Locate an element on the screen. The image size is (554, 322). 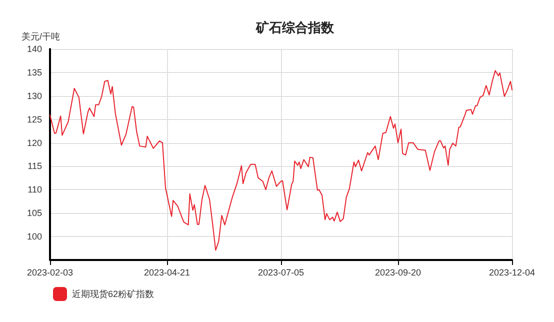
x-tick-label: 2023-12-04 is located at coordinates (512, 273).